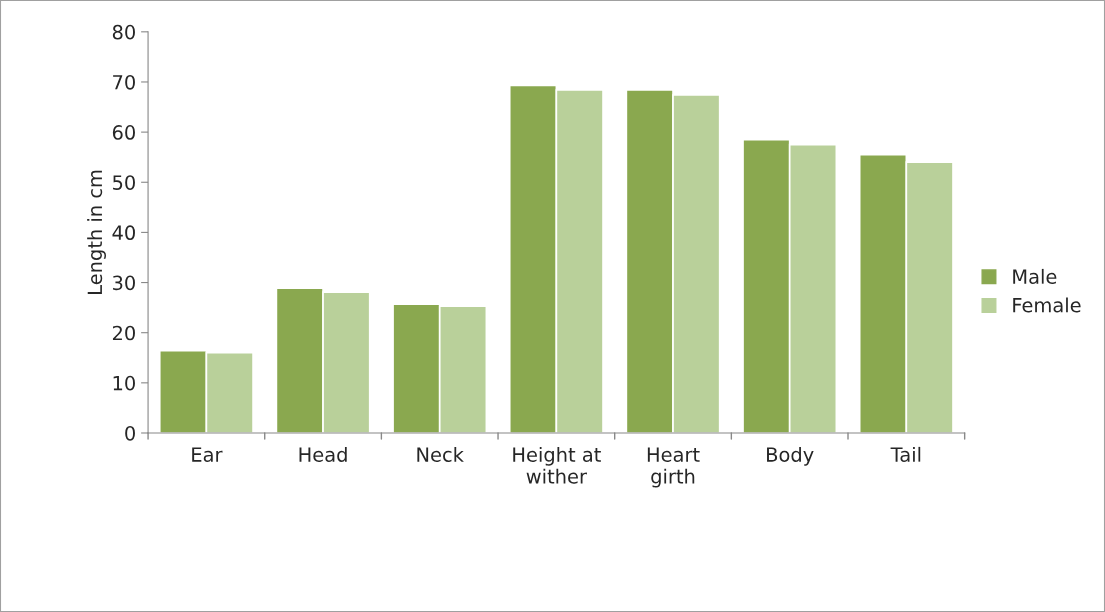 The width and height of the screenshot is (1105, 612). I want to click on y-tick-label: 60, so click(123, 132).